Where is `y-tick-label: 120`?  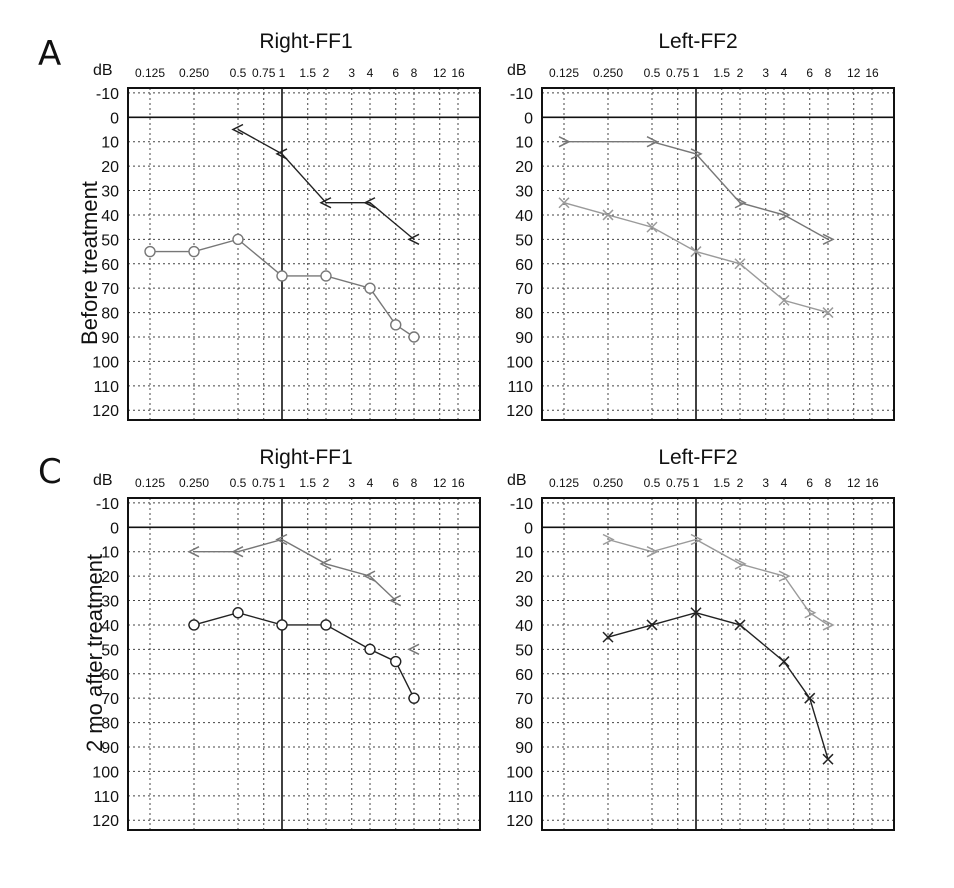
y-tick-label: 120 is located at coordinates (105, 821).